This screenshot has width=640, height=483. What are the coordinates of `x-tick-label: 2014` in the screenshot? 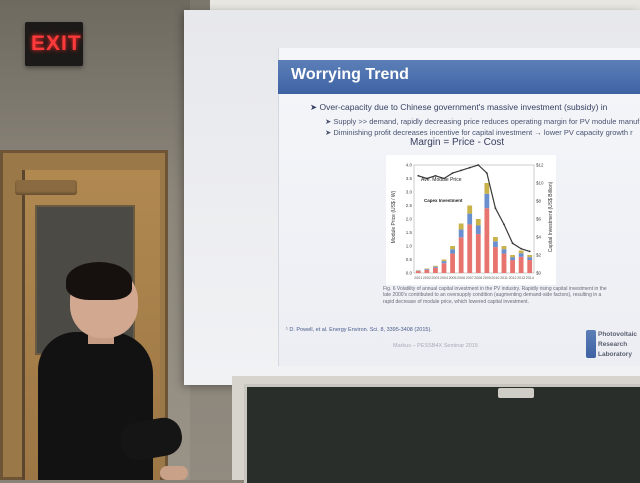 It's located at (530, 278).